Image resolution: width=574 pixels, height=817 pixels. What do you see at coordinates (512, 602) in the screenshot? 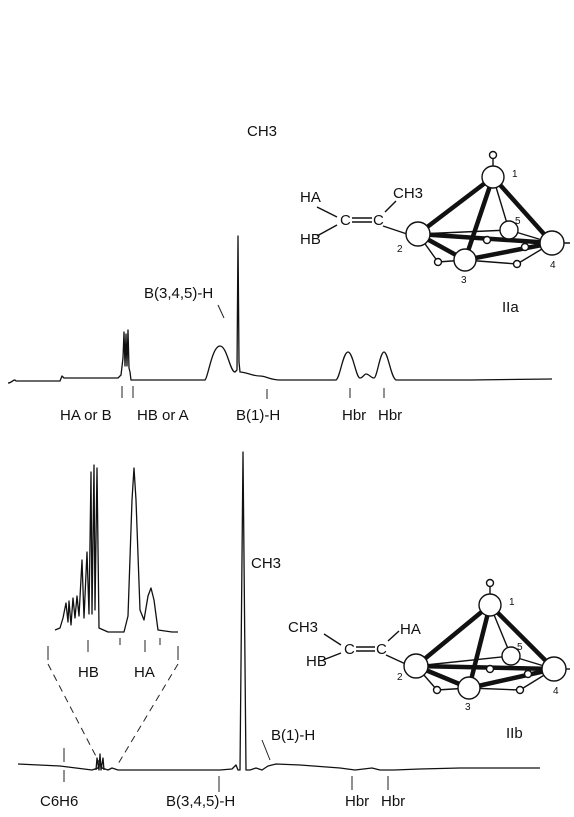
I see `iib-num-1: 1` at bounding box center [512, 602].